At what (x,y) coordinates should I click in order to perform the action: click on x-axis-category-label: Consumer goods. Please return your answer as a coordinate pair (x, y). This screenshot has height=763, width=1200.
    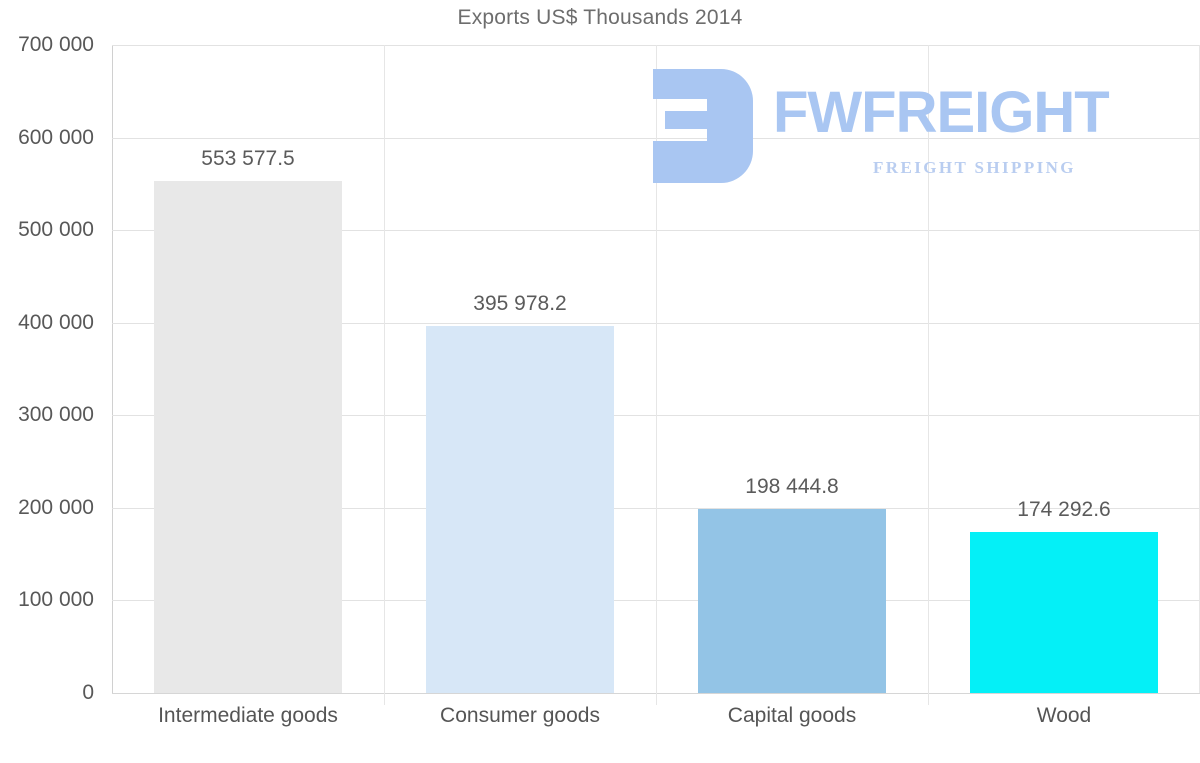
    Looking at the image, I should click on (520, 715).